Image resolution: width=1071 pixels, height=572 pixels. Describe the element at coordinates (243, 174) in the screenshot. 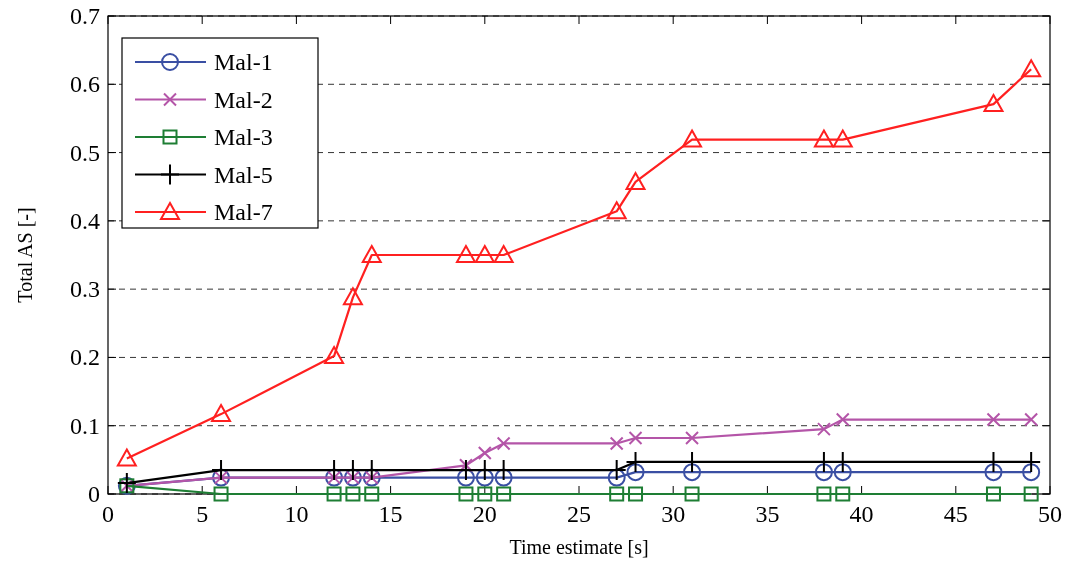

I see `legend-label: Mal-5` at that location.